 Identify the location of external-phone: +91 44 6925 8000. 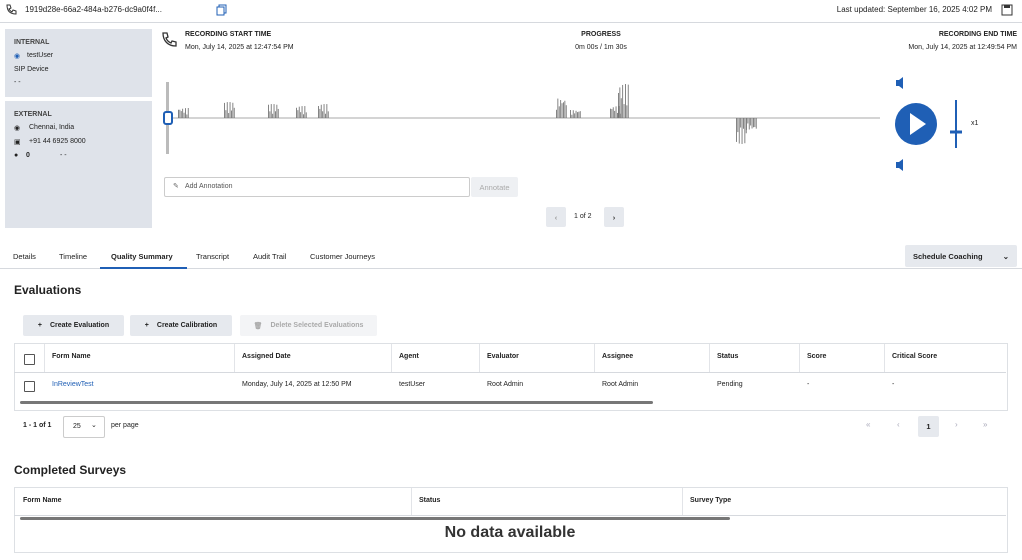
(57, 141).